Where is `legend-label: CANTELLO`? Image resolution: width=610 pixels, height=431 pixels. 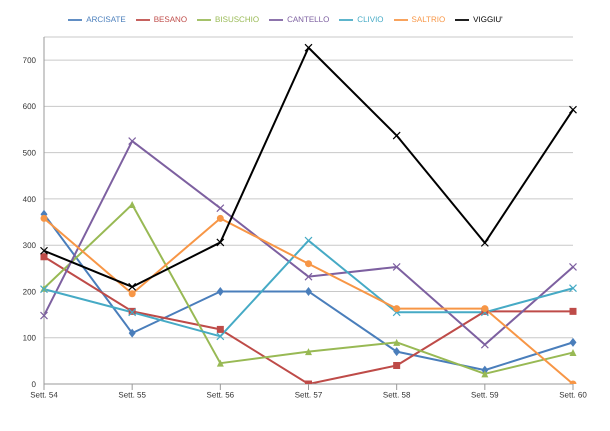
legend-label: CANTELLO is located at coordinates (308, 19).